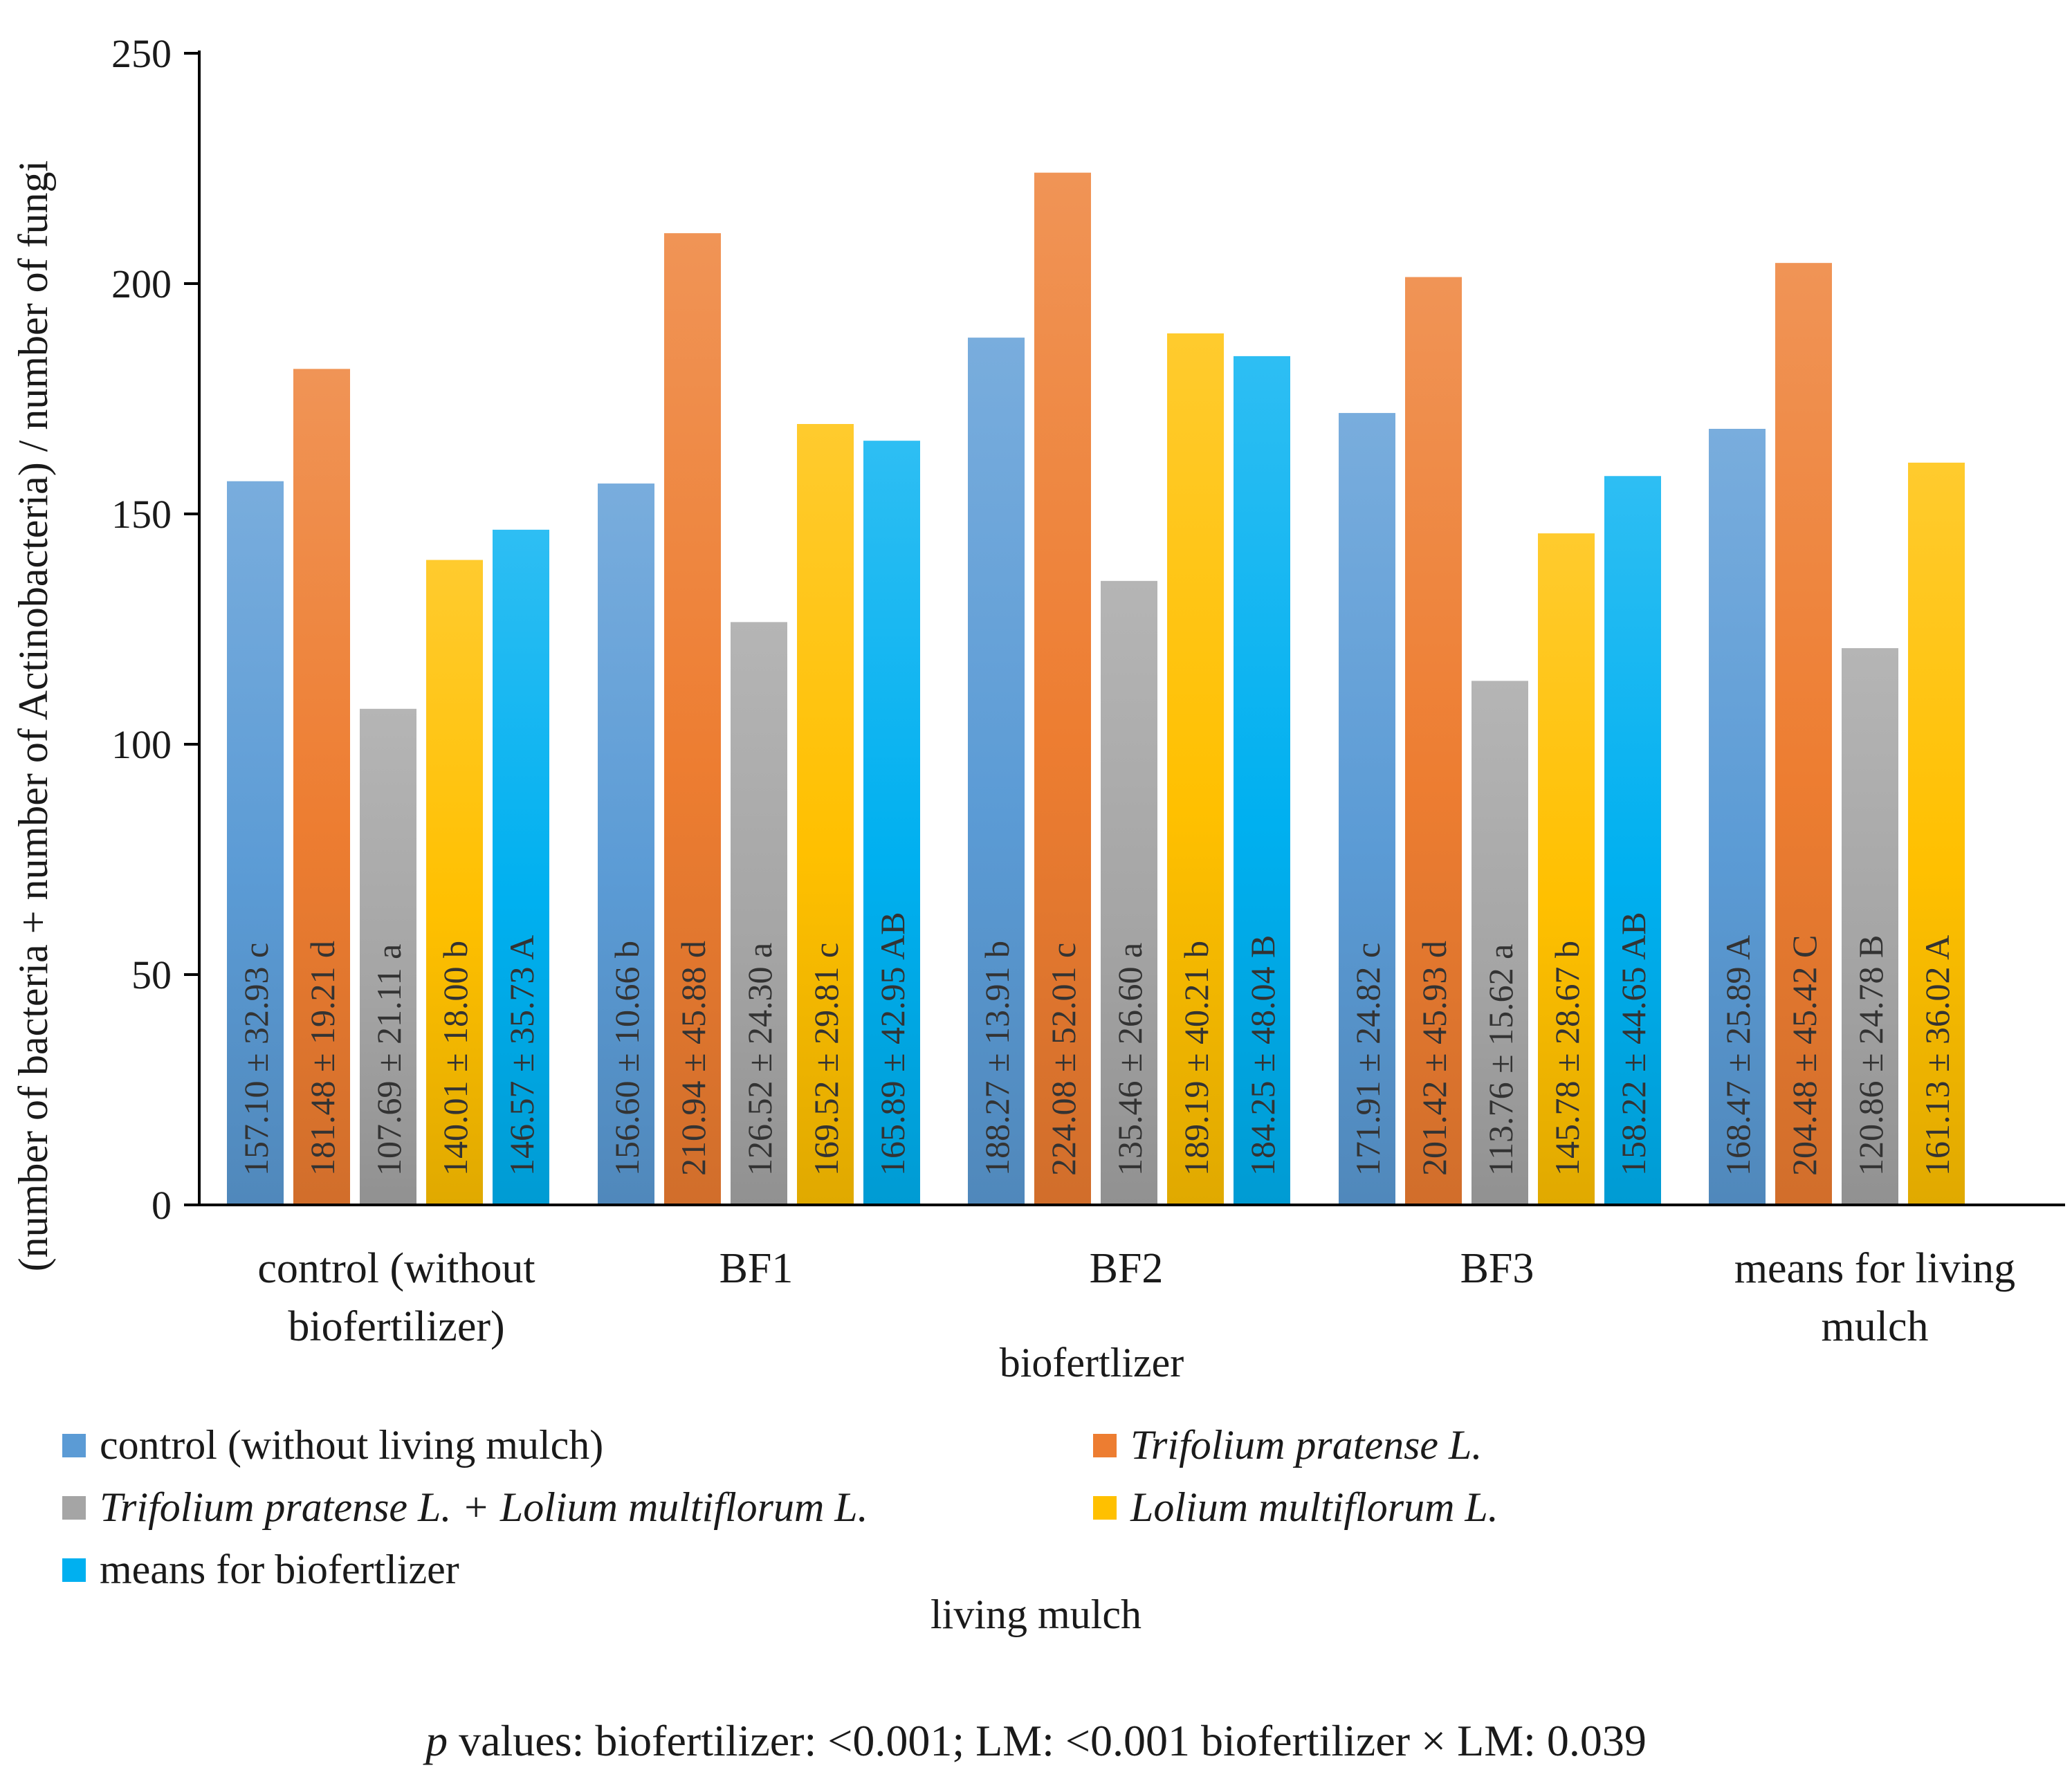  What do you see at coordinates (74, 1570) in the screenshot?
I see `legend-swatch-means-biofertlizer` at bounding box center [74, 1570].